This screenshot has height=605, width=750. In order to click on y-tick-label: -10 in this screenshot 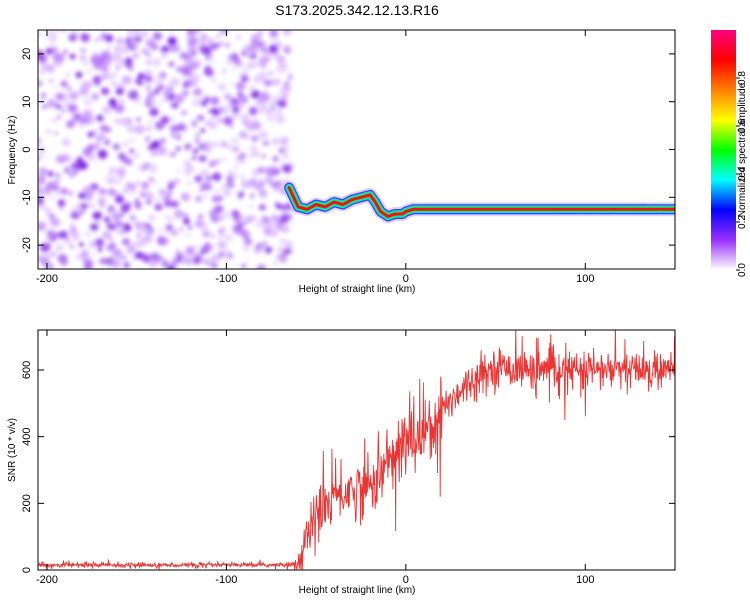, I will do `click(27, 197)`.